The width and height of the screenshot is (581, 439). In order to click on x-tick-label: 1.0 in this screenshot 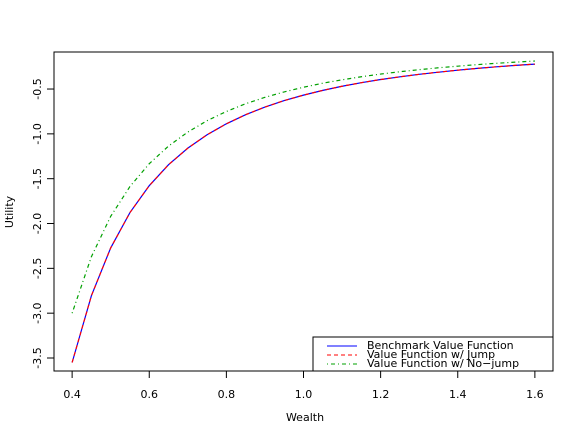, I will do `click(304, 394)`.